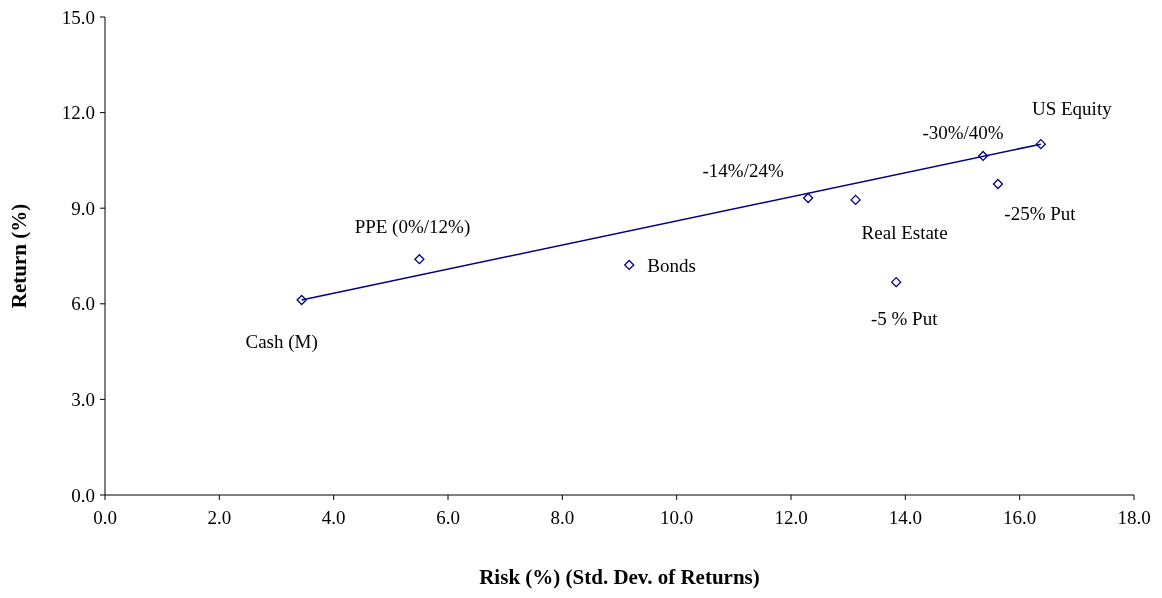  What do you see at coordinates (83, 495) in the screenshot?
I see `y-tick-label: 0.0` at bounding box center [83, 495].